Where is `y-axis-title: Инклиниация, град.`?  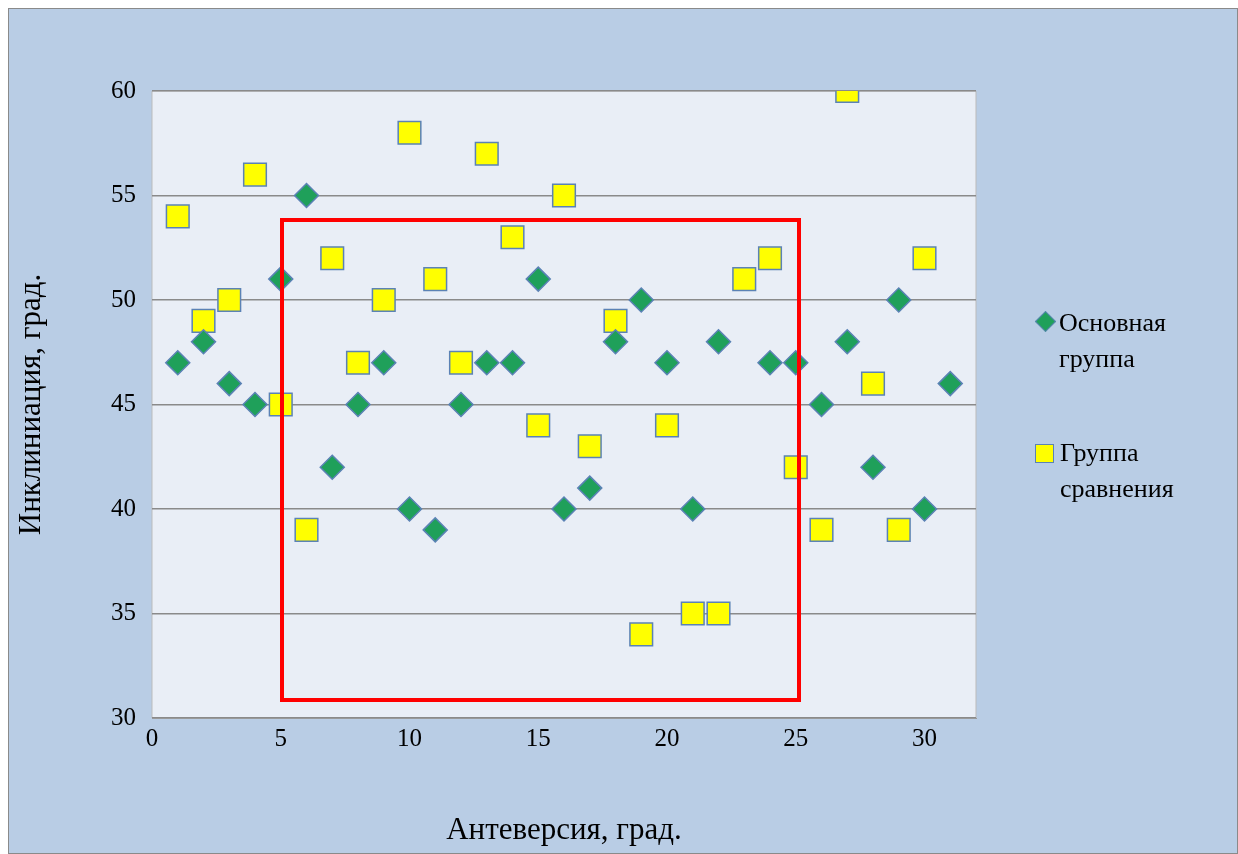 y-axis-title: Инклиниация, град. is located at coordinates (29, 404).